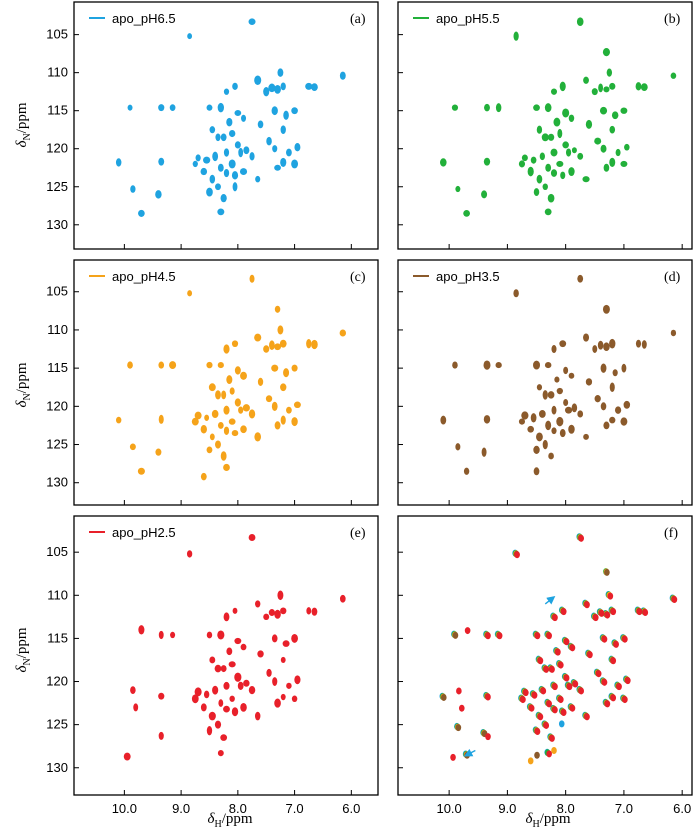  I want to click on panel-frame, so click(545, 655).